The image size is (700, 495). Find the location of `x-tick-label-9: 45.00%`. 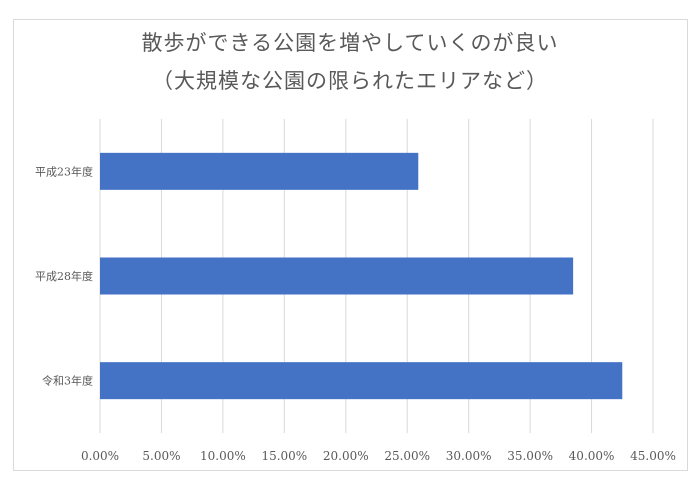

x-tick-label-9: 45.00% is located at coordinates (653, 456).